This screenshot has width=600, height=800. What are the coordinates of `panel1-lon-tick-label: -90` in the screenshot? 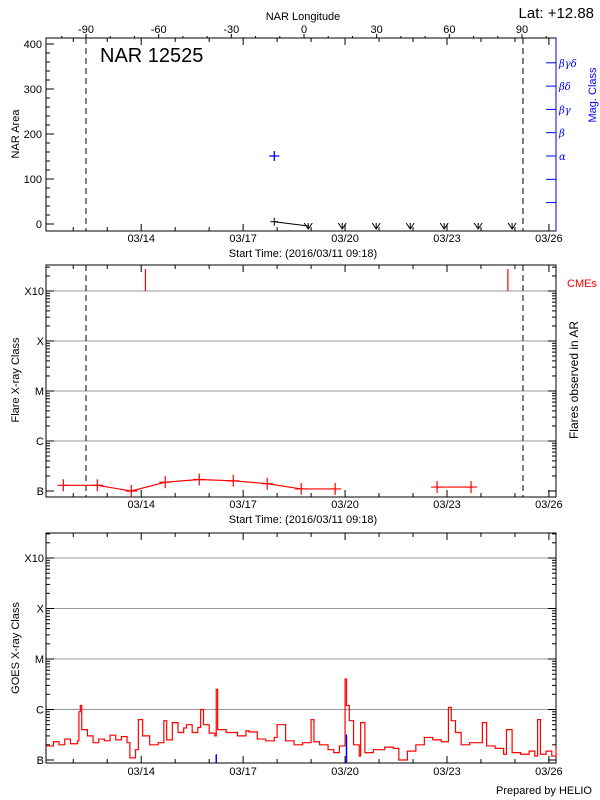 It's located at (86, 30).